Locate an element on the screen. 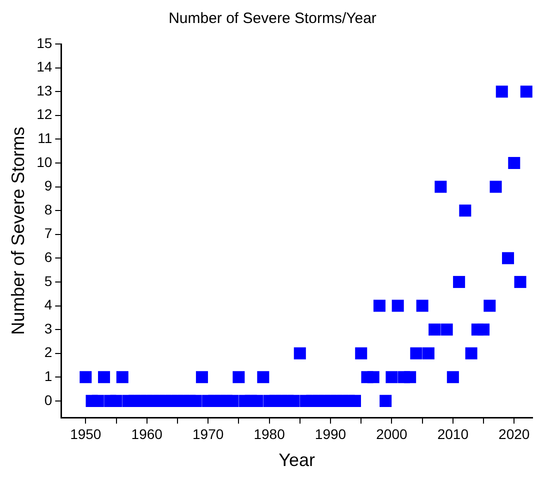 Image resolution: width=541 pixels, height=480 pixels. x-tick-label: 1950 is located at coordinates (86, 434).